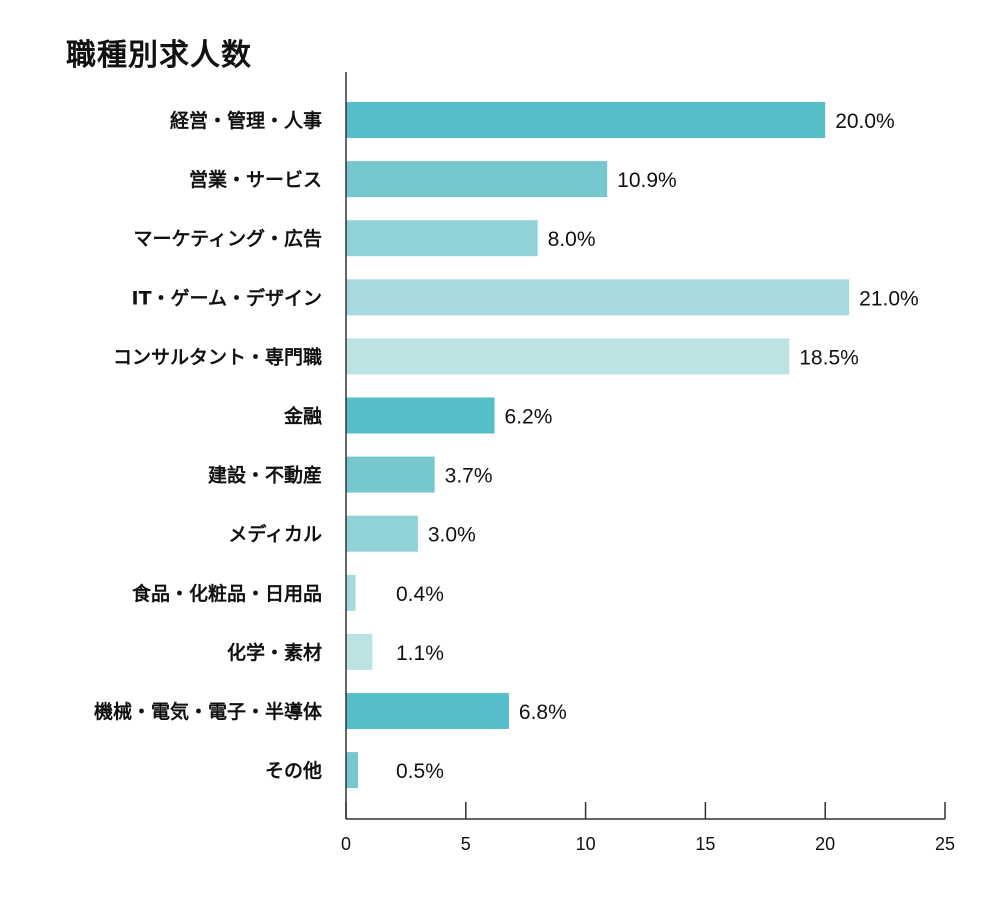  I want to click on x-tick-label: 25, so click(945, 844).